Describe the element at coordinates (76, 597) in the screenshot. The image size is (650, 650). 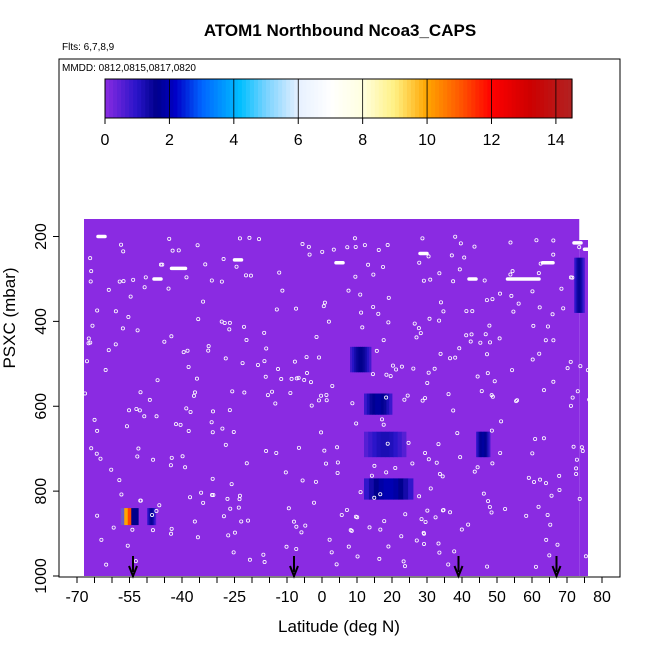
I see `x-tick-label: -70` at that location.